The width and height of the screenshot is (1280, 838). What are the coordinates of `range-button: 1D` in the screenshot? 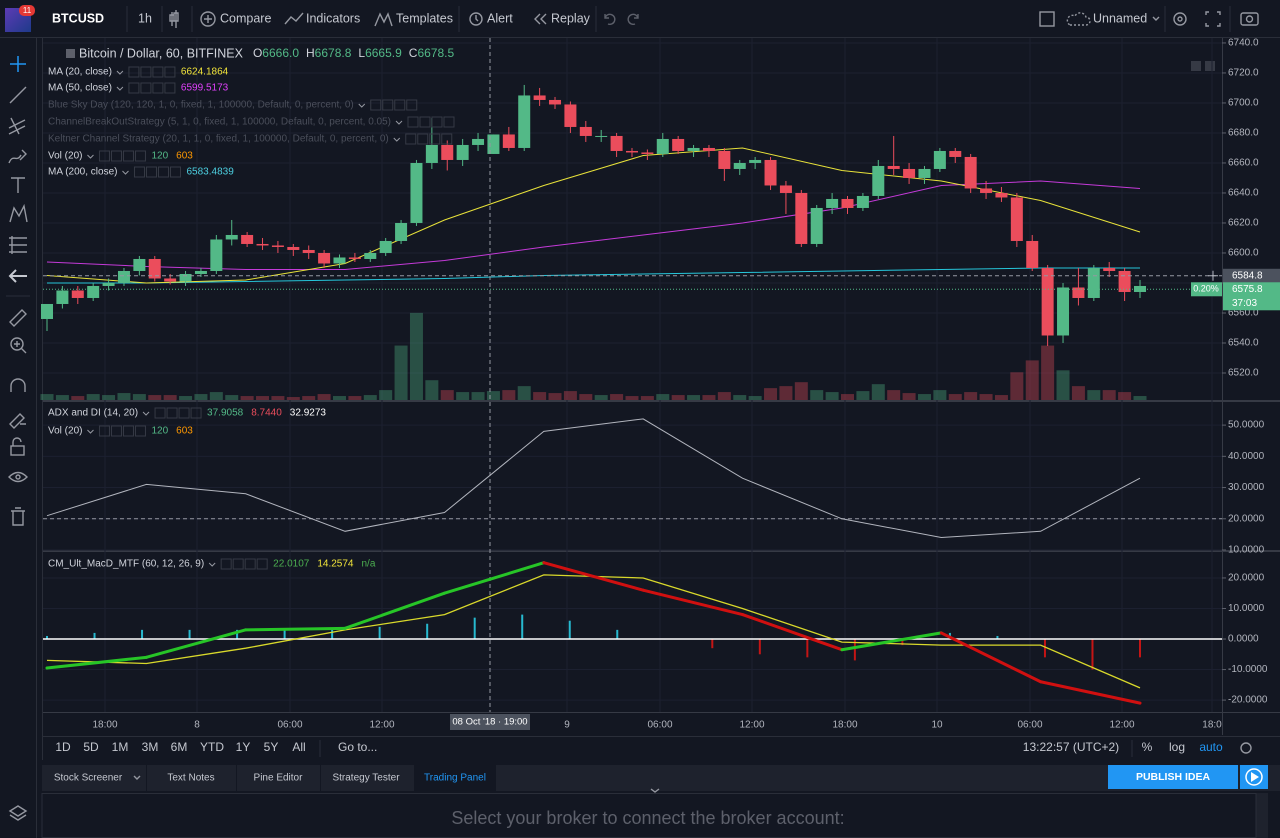 It's located at (63, 747).